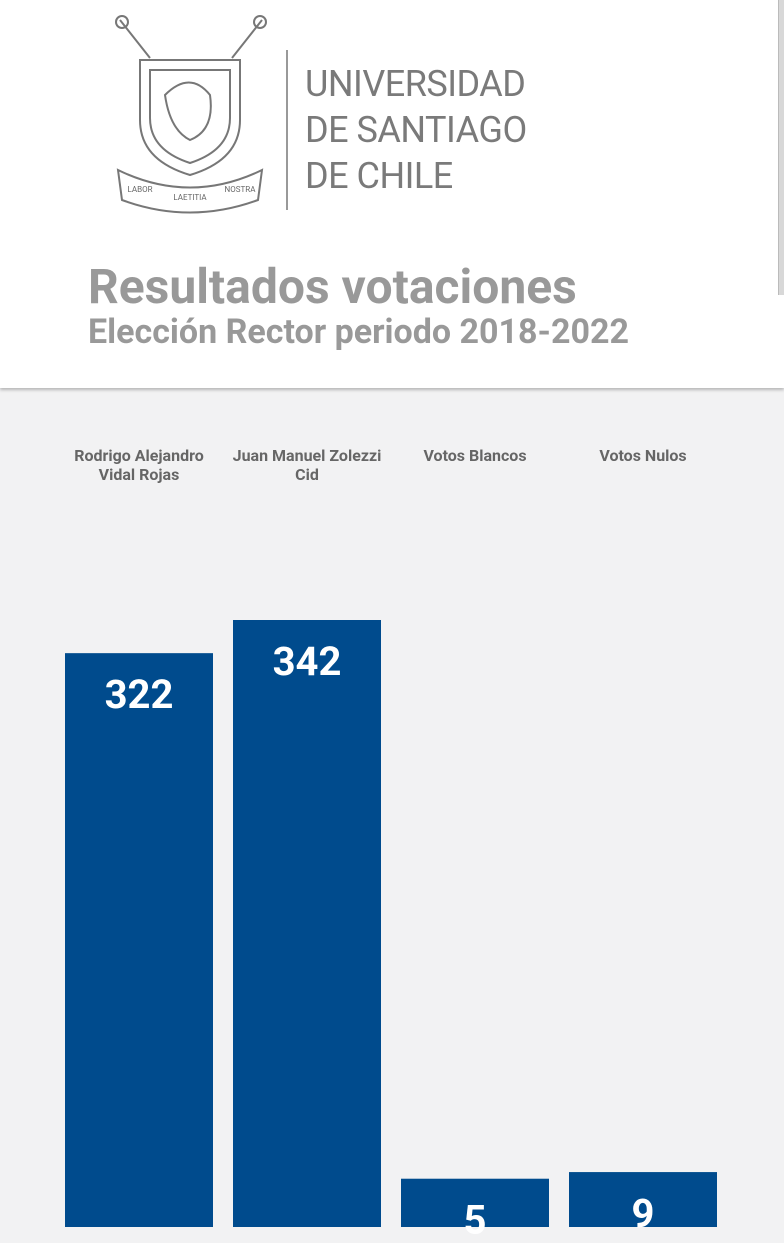 This screenshot has width=784, height=1243. What do you see at coordinates (139, 694) in the screenshot?
I see `value-label: 322` at bounding box center [139, 694].